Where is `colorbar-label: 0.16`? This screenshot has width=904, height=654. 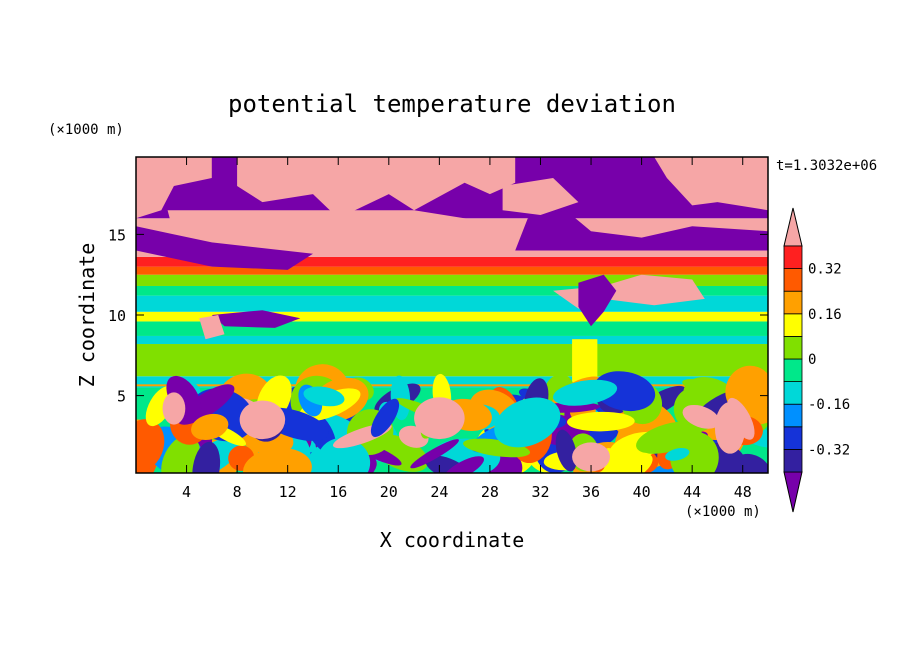 colorbar-label: 0.16 is located at coordinates (825, 315).